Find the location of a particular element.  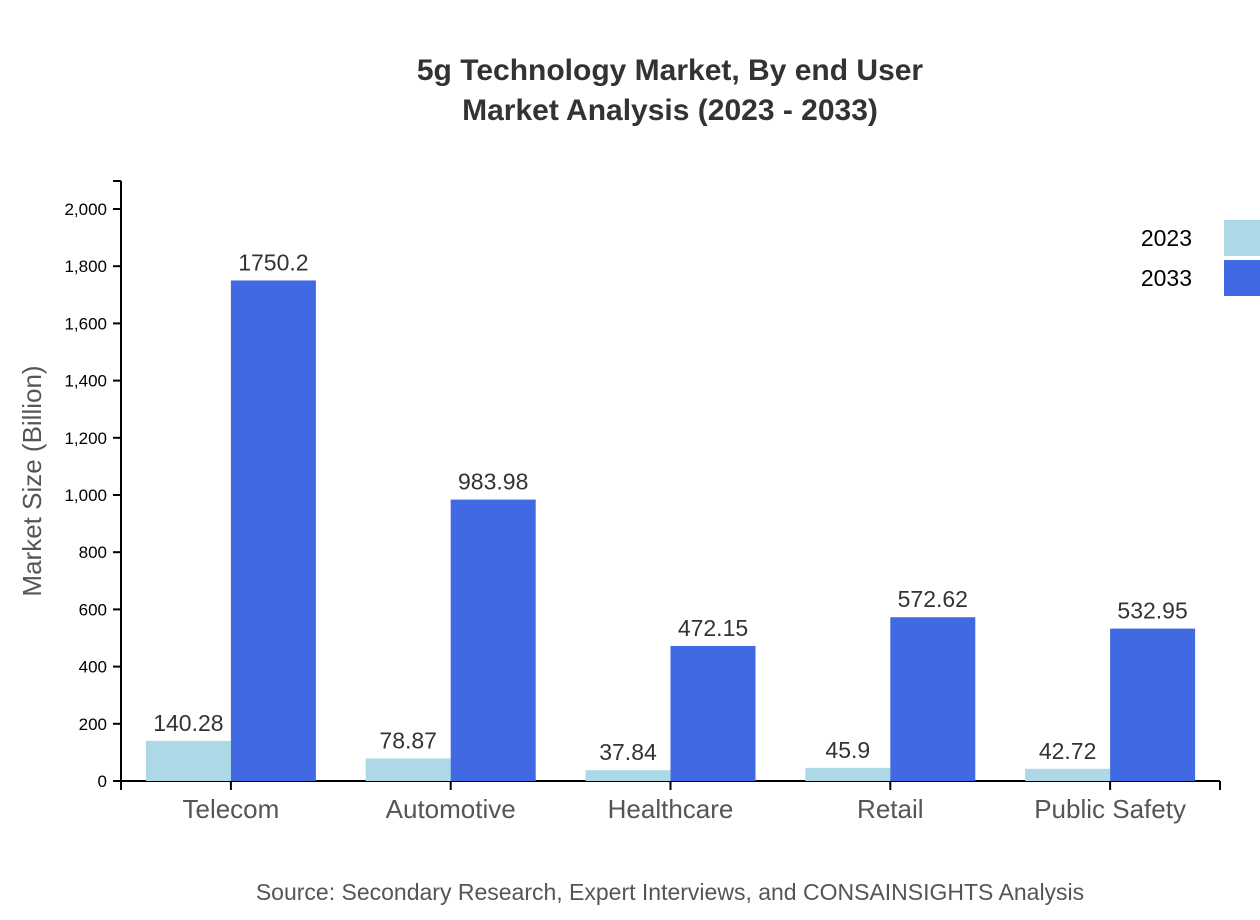

y-tick-label: 400 is located at coordinates (93, 667).